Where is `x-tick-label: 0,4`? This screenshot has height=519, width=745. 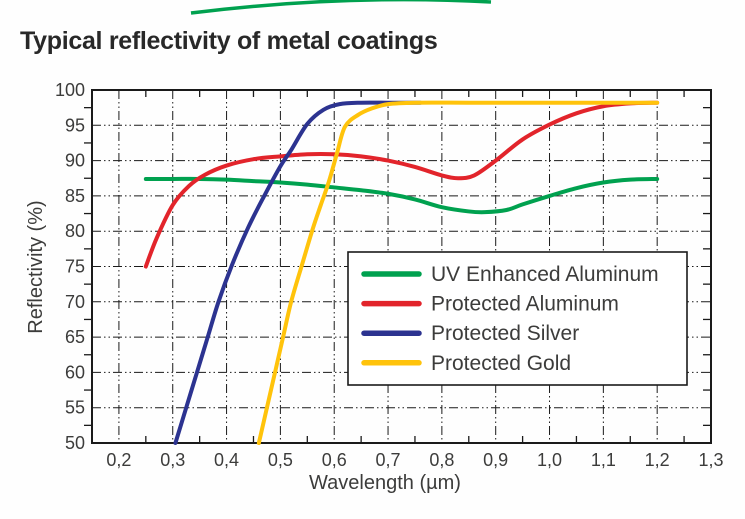
x-tick-label: 0,4 is located at coordinates (226, 460).